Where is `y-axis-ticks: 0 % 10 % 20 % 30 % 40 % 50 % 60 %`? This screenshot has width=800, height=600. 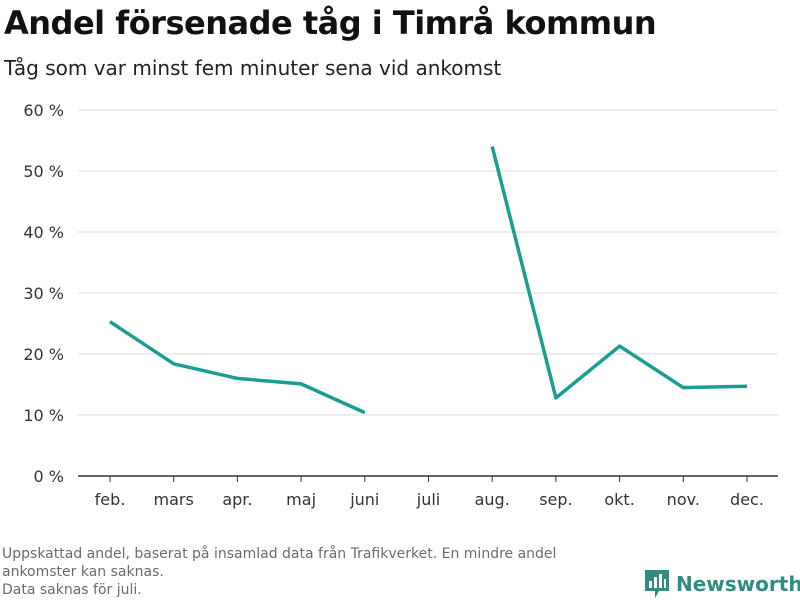 y-axis-ticks: 0 % 10 % 20 % 30 % 40 % 50 % 60 % is located at coordinates (43, 293).